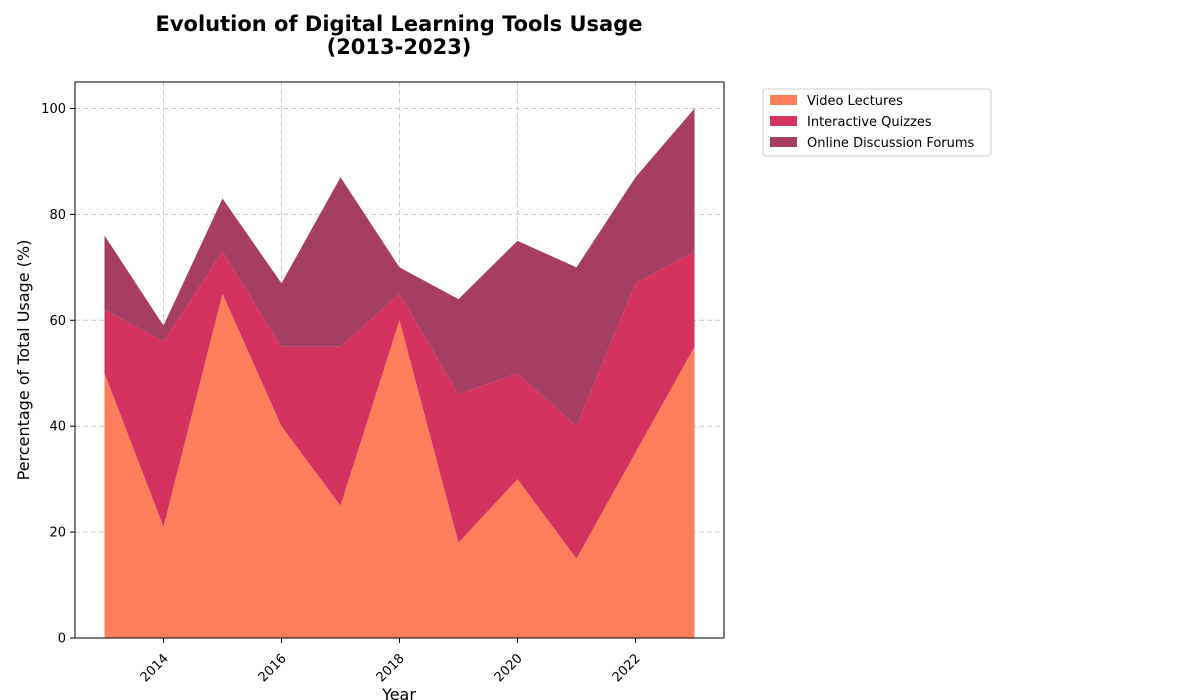 Image resolution: width=1200 pixels, height=700 pixels. What do you see at coordinates (869, 122) in the screenshot?
I see `legend-label-1: Interactive Quizzes` at bounding box center [869, 122].